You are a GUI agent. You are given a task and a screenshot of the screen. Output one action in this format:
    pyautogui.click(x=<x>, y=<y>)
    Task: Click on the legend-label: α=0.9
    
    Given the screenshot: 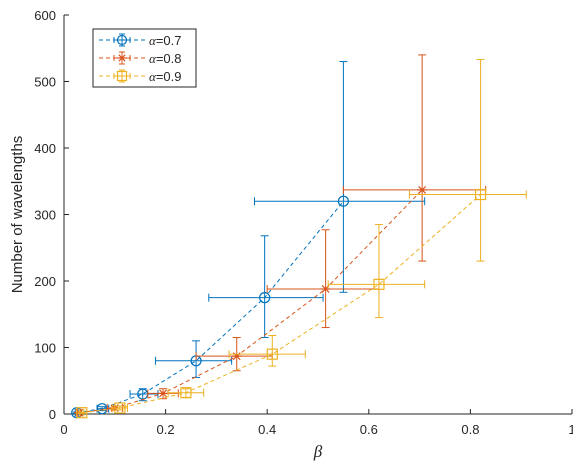 What is the action you would take?
    pyautogui.click(x=165, y=76)
    